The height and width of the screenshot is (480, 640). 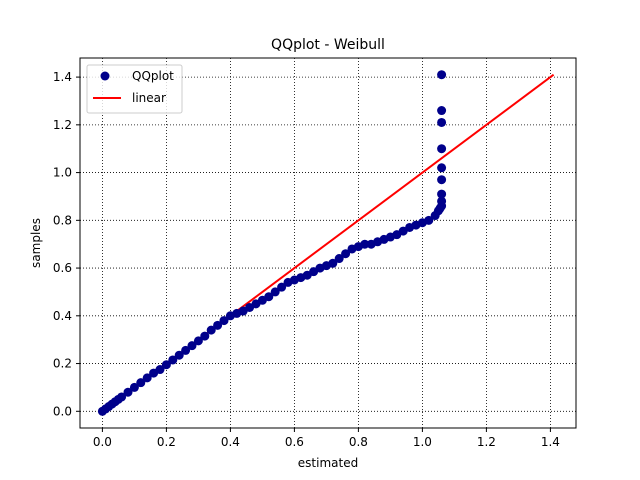 What do you see at coordinates (166, 442) in the screenshot?
I see `x-tick-label: 0.2` at bounding box center [166, 442].